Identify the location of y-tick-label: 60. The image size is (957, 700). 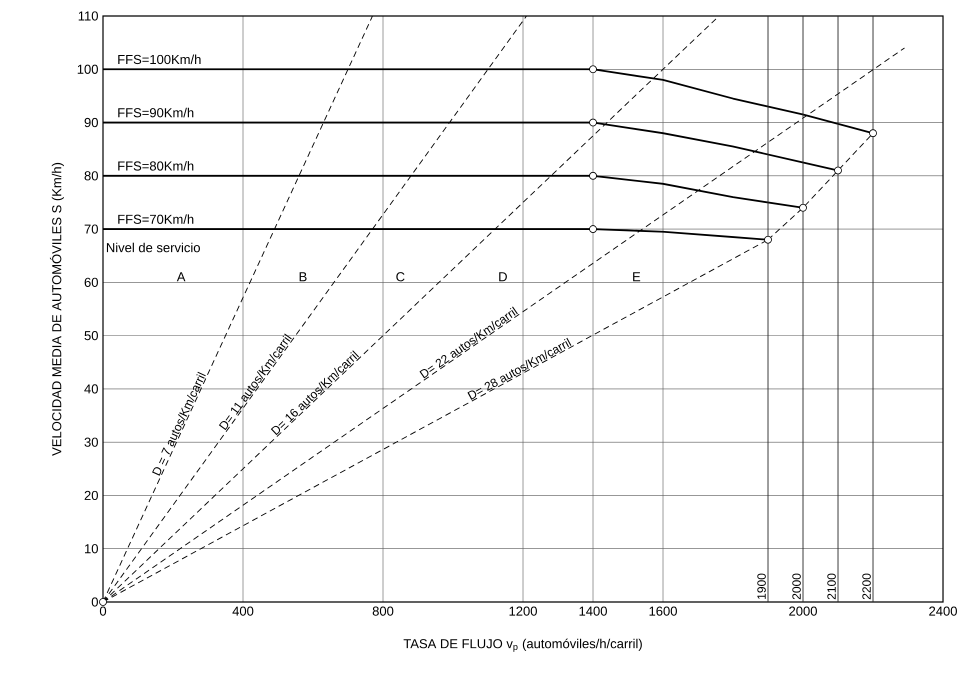
(91, 282).